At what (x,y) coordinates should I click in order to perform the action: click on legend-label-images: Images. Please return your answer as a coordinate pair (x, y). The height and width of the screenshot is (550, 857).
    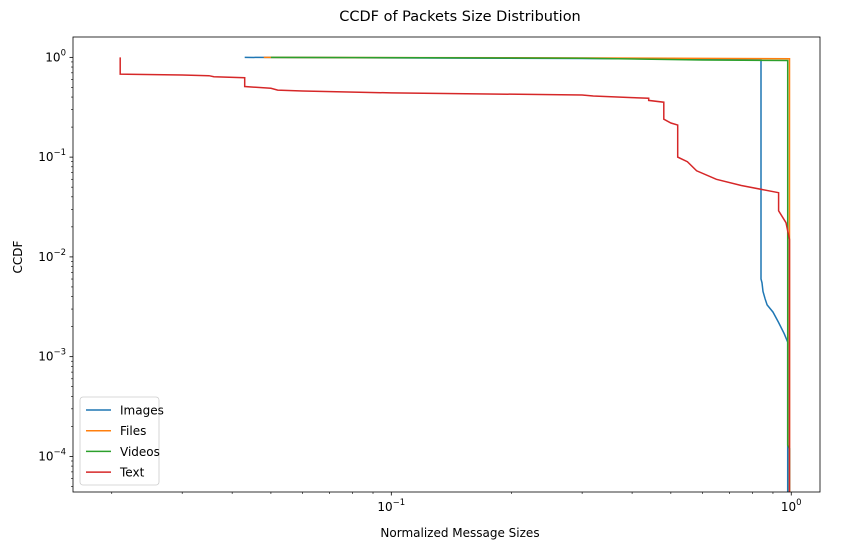
    Looking at the image, I should click on (142, 411).